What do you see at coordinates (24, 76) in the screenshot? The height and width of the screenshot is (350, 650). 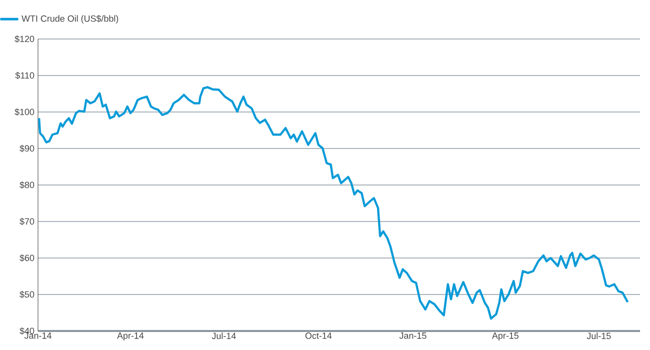 I see `y-tick-label: $110` at bounding box center [24, 76].